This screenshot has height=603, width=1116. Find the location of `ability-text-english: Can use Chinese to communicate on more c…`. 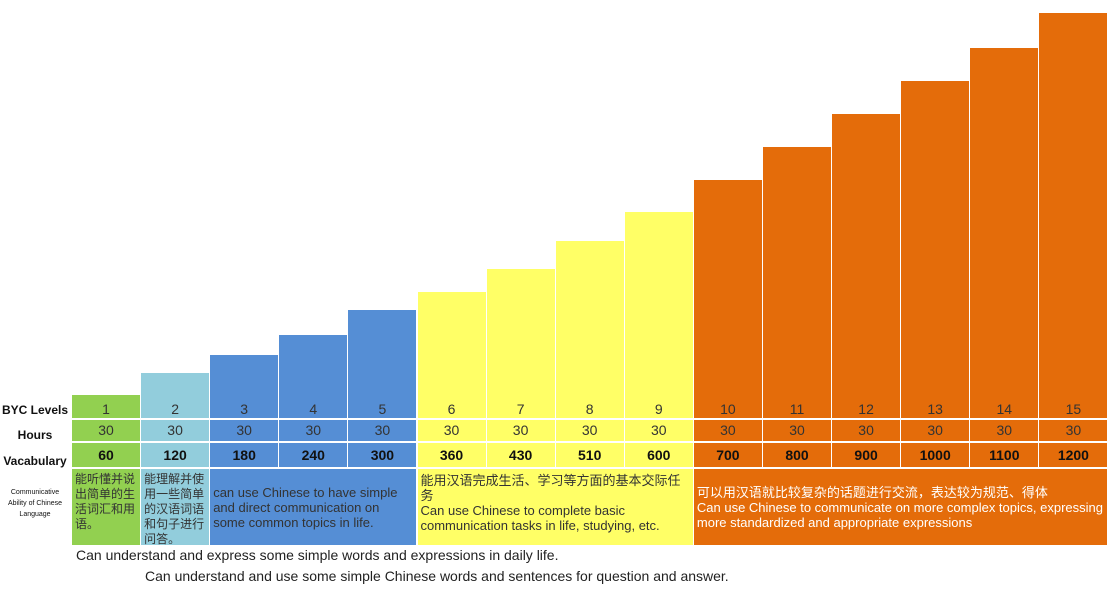

ability-text-english: Can use Chinese to communicate on more c… is located at coordinates (899, 515).